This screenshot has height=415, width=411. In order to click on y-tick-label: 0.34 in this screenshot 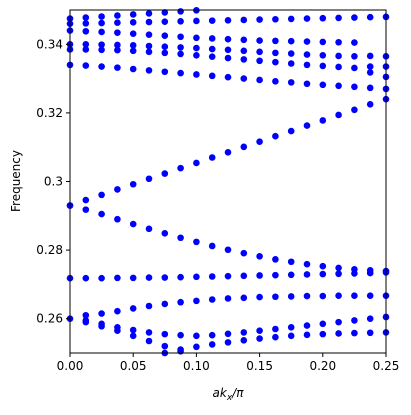, I will do `click(49, 44)`.